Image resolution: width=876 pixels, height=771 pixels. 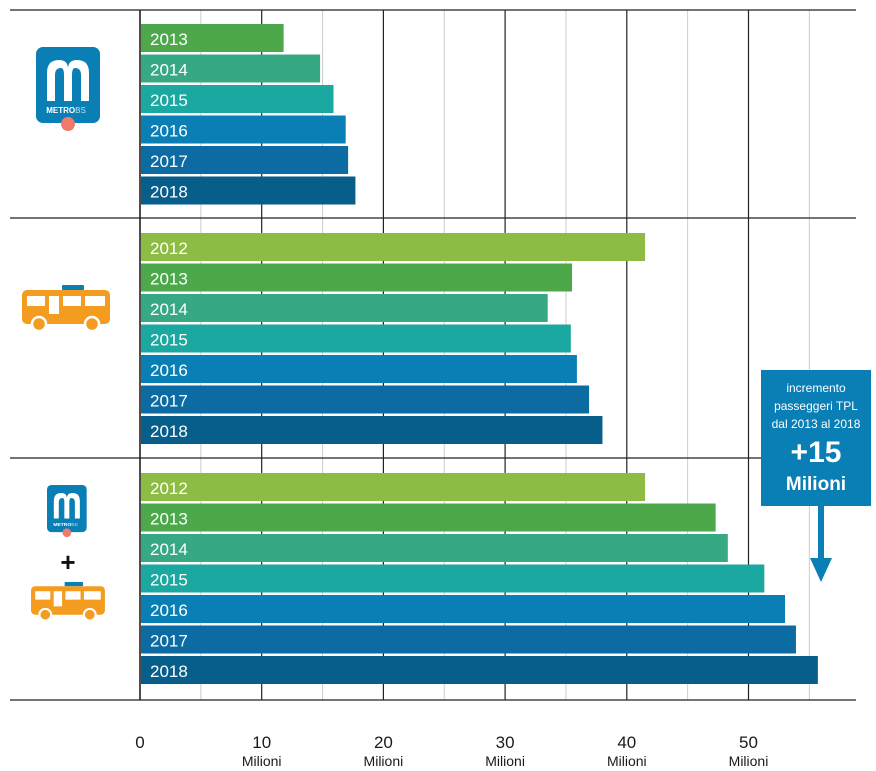 I want to click on callout-box, so click(x=816, y=438).